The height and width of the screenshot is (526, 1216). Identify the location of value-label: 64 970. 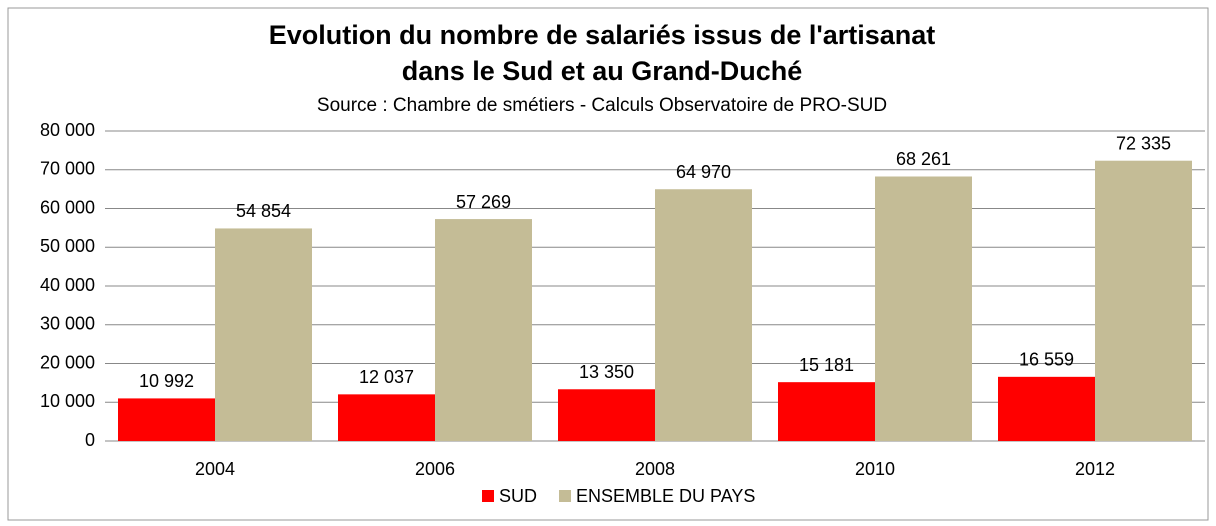
(703, 172).